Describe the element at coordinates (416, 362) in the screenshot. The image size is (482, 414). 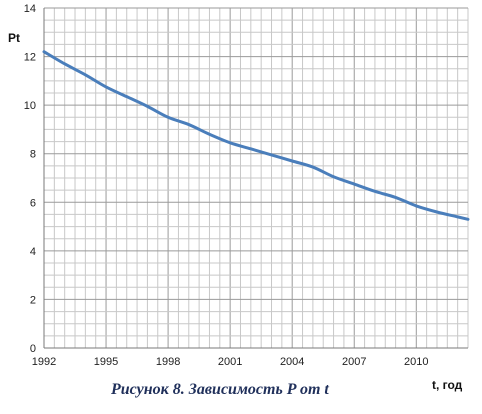
I see `x-tick-label: 2010` at that location.